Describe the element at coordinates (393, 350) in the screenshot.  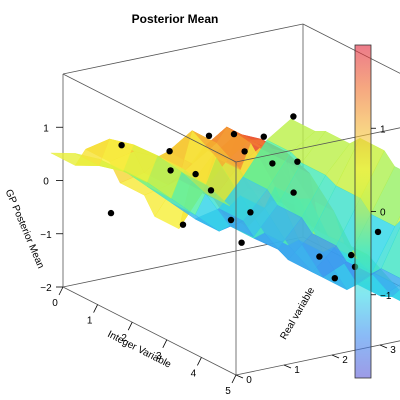
I see `y-tick-label: 3` at that location.